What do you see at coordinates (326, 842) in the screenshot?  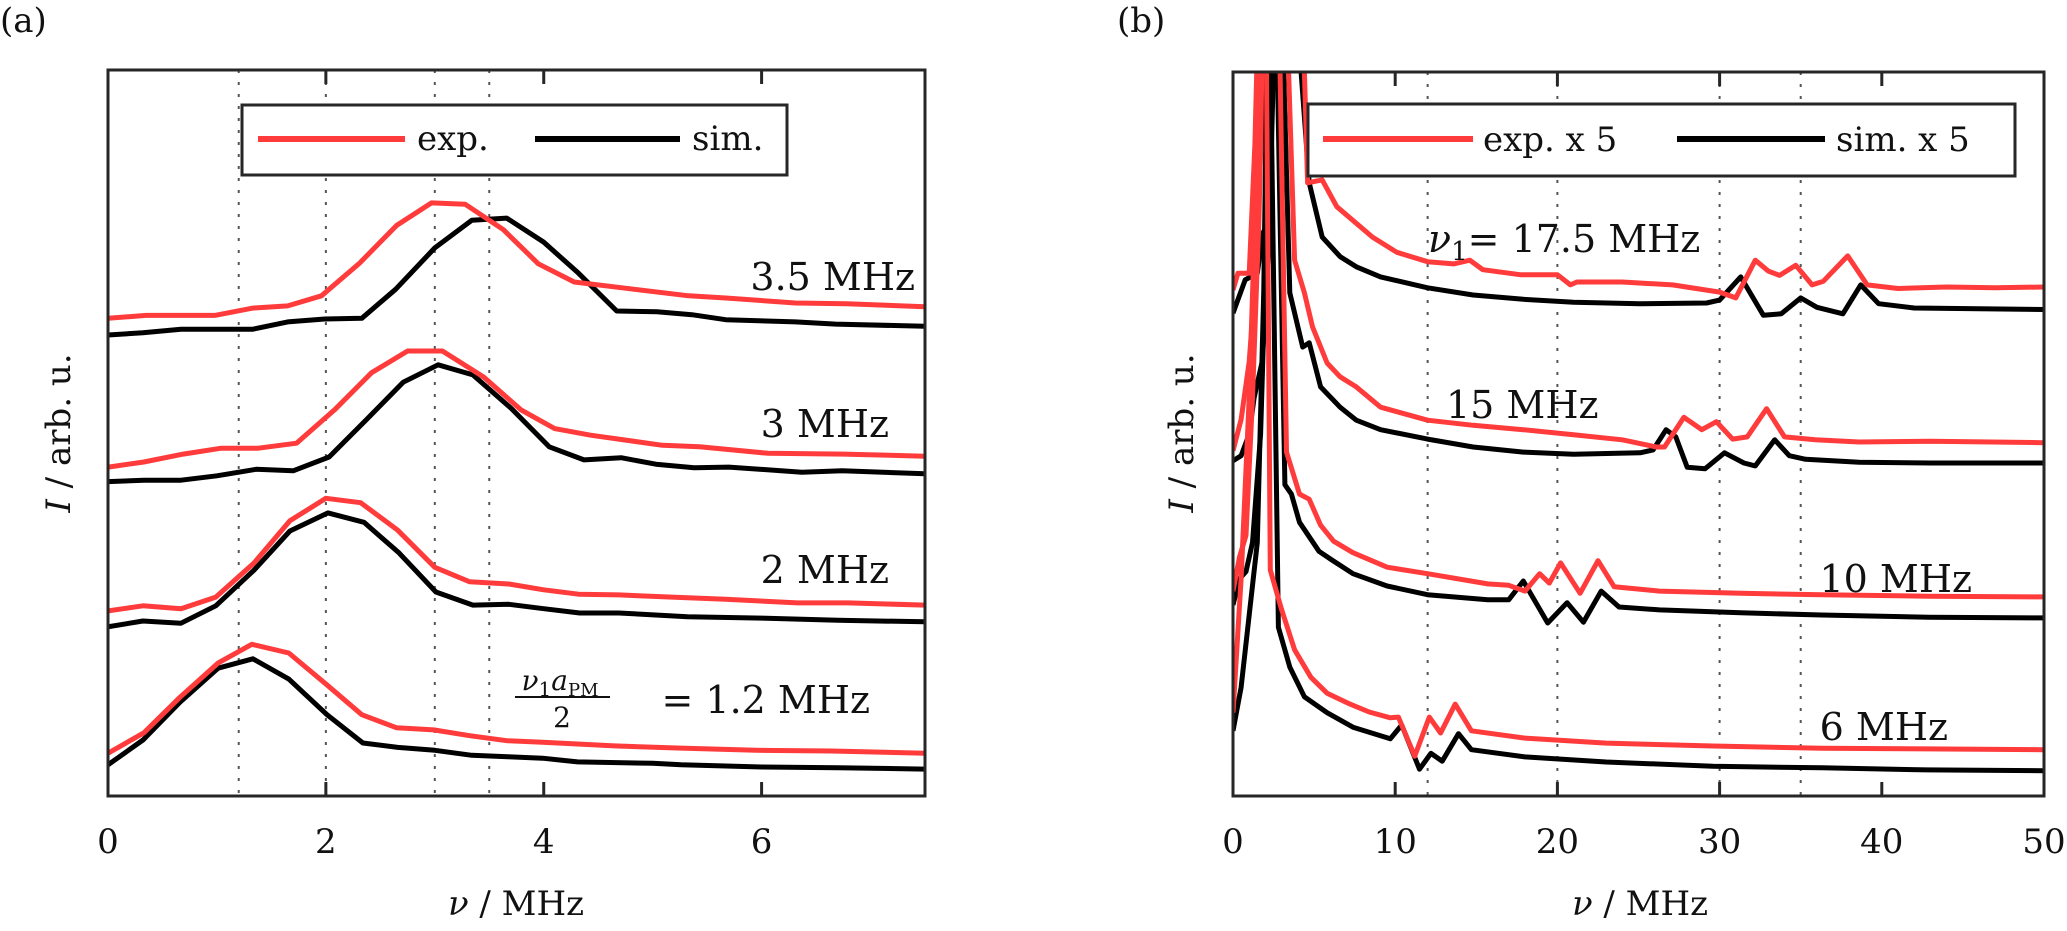 I see `x-tick-label-2: 2` at bounding box center [326, 842].